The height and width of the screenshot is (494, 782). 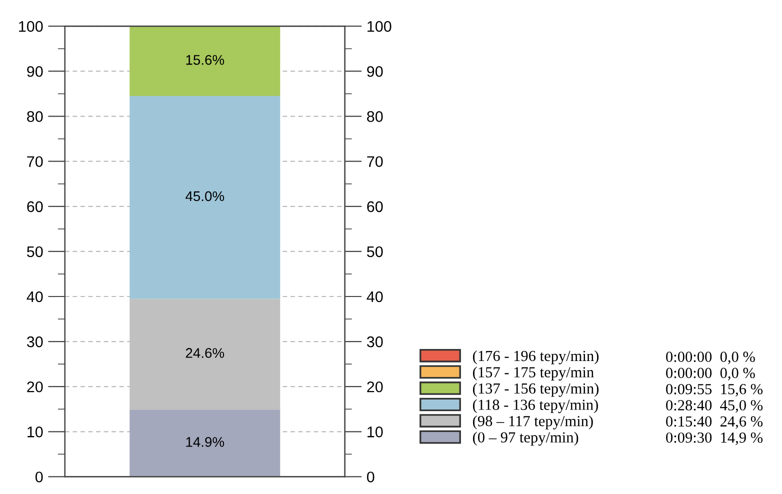 What do you see at coordinates (35, 162) in the screenshot?
I see `y-tick-label: 70` at bounding box center [35, 162].